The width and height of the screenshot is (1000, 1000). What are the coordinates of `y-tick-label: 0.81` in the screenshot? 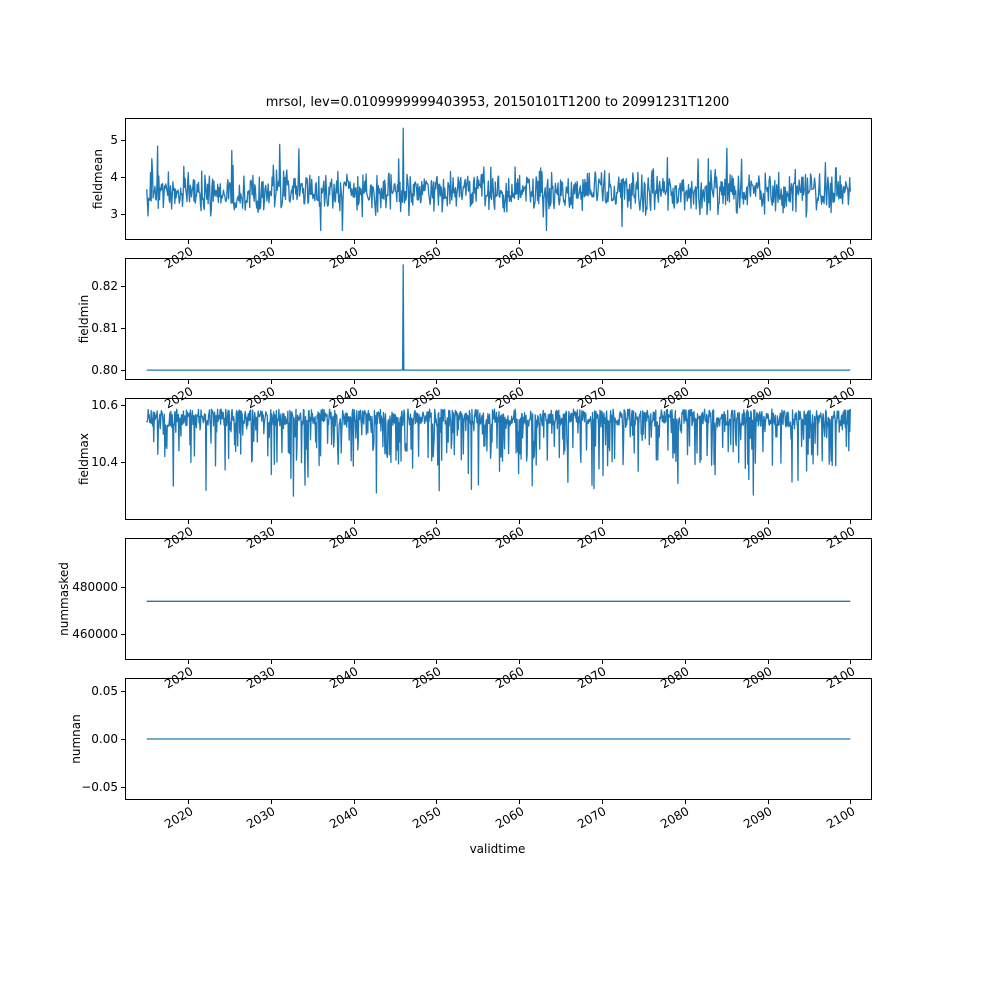 It's located at (104, 328).